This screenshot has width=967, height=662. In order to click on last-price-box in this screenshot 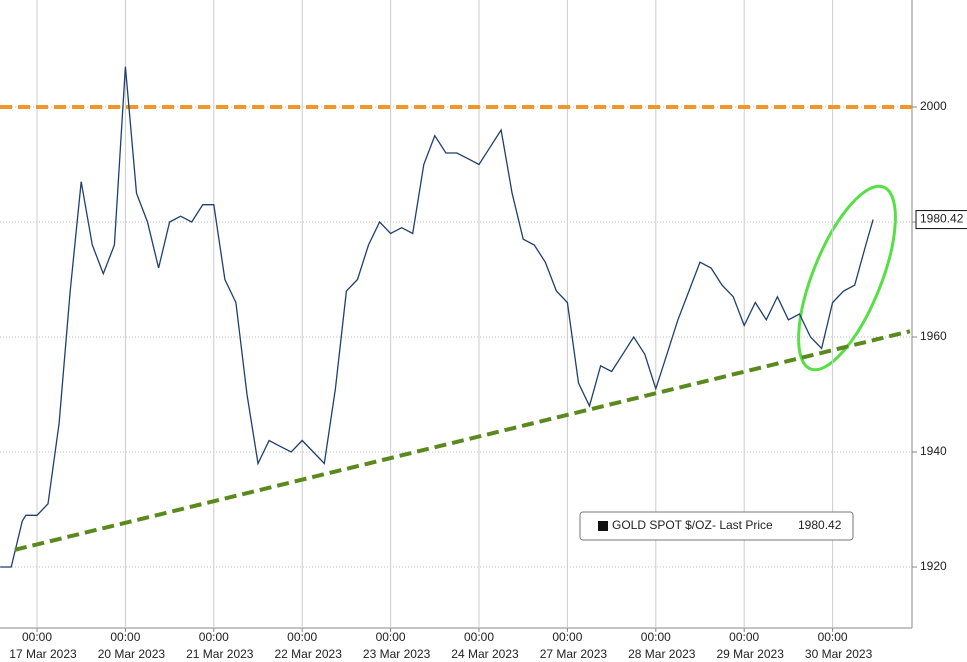, I will do `click(941, 220)`.